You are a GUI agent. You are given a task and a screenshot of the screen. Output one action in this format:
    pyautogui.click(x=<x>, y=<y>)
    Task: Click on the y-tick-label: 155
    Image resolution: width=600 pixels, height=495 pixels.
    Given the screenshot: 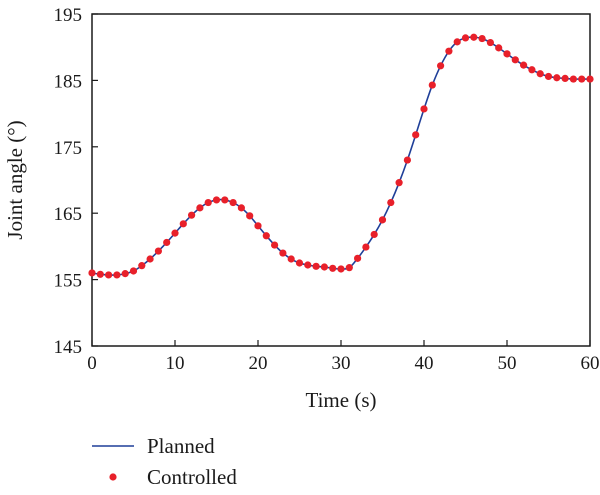 What is the action you would take?
    pyautogui.click(x=68, y=281)
    